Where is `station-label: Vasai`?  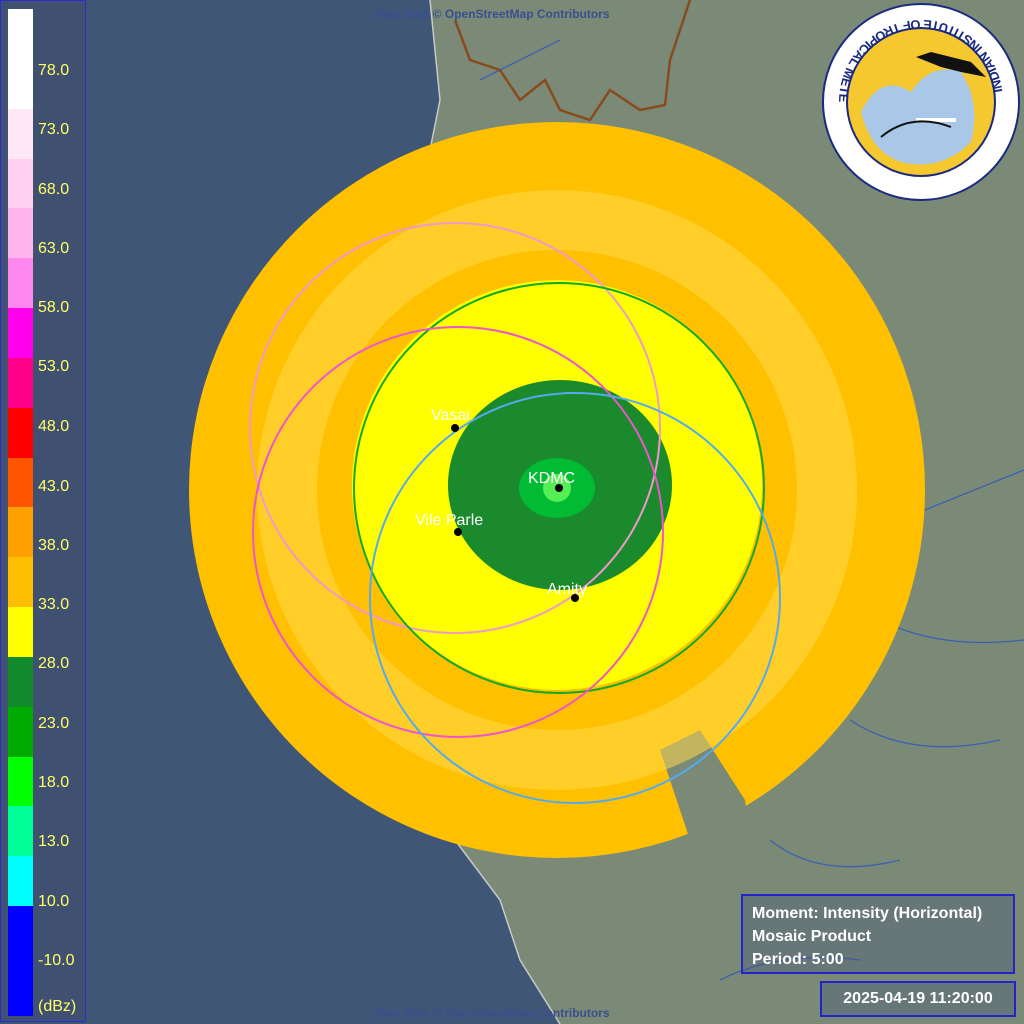 station-label: Vasai is located at coordinates (450, 415).